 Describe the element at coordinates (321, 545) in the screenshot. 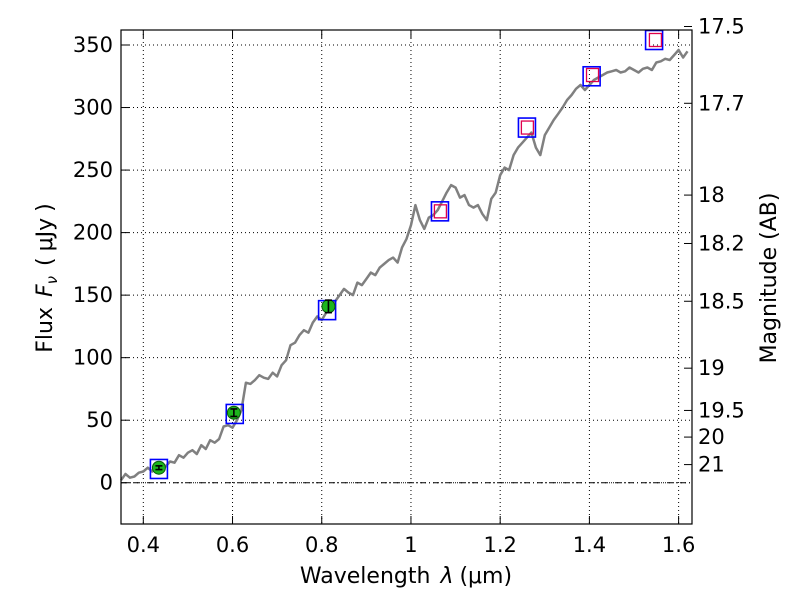

I see `x-tick-label: 0.8` at that location.